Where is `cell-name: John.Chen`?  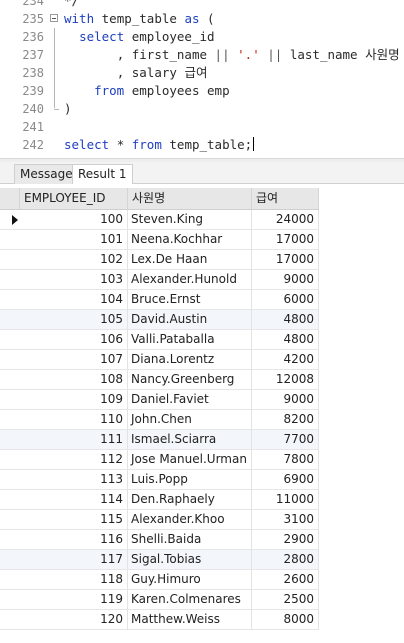
cell-name: John.Chen is located at coordinates (190, 419).